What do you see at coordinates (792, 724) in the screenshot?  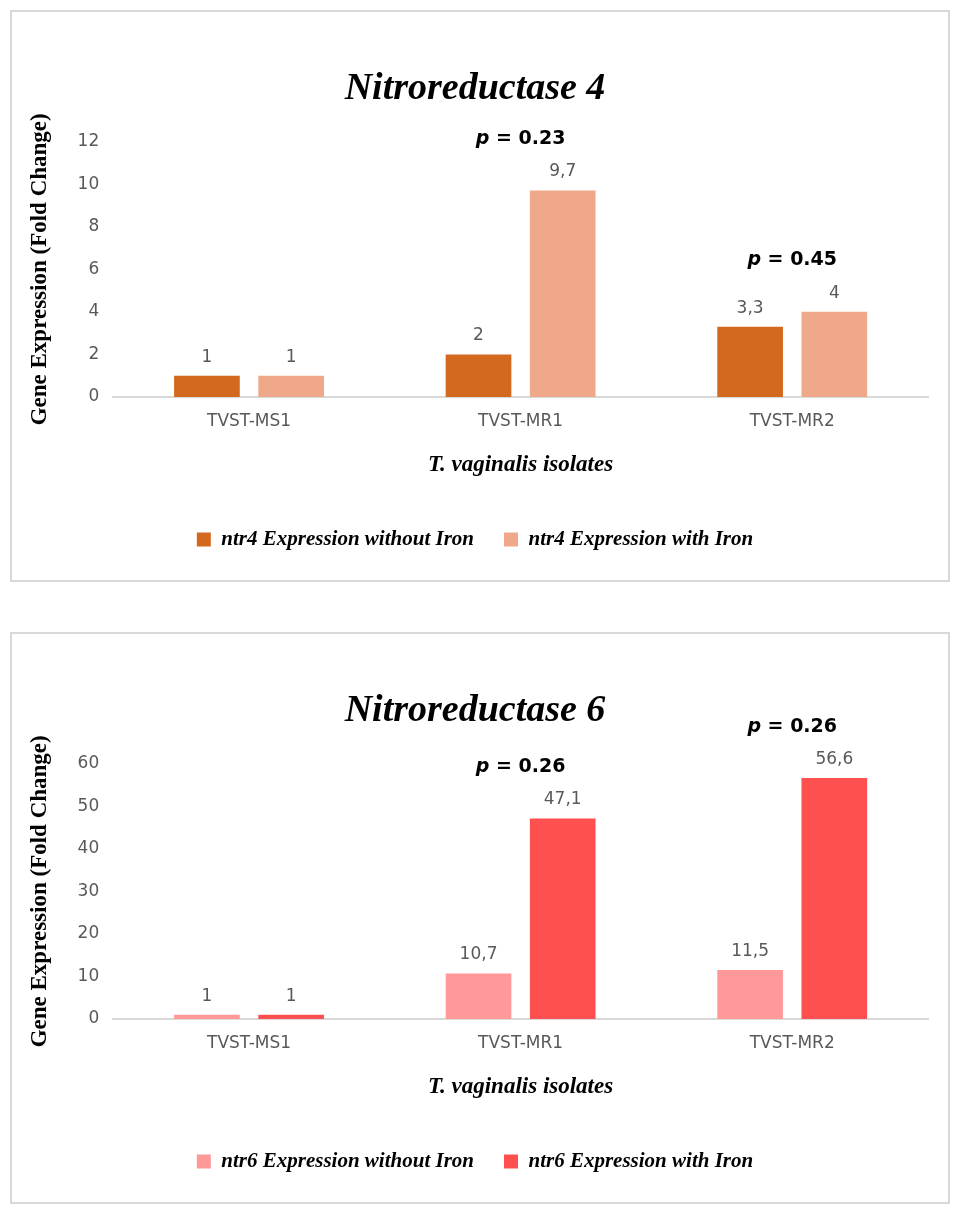 I see `text: p = 0.26` at bounding box center [792, 724].